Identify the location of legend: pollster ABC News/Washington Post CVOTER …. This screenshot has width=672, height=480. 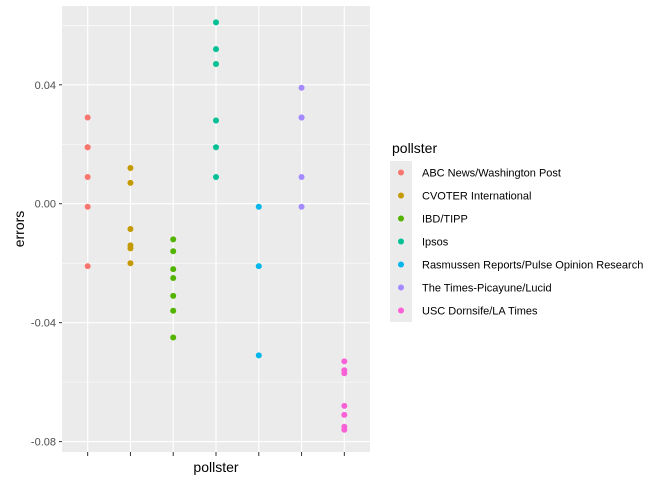
(516, 231).